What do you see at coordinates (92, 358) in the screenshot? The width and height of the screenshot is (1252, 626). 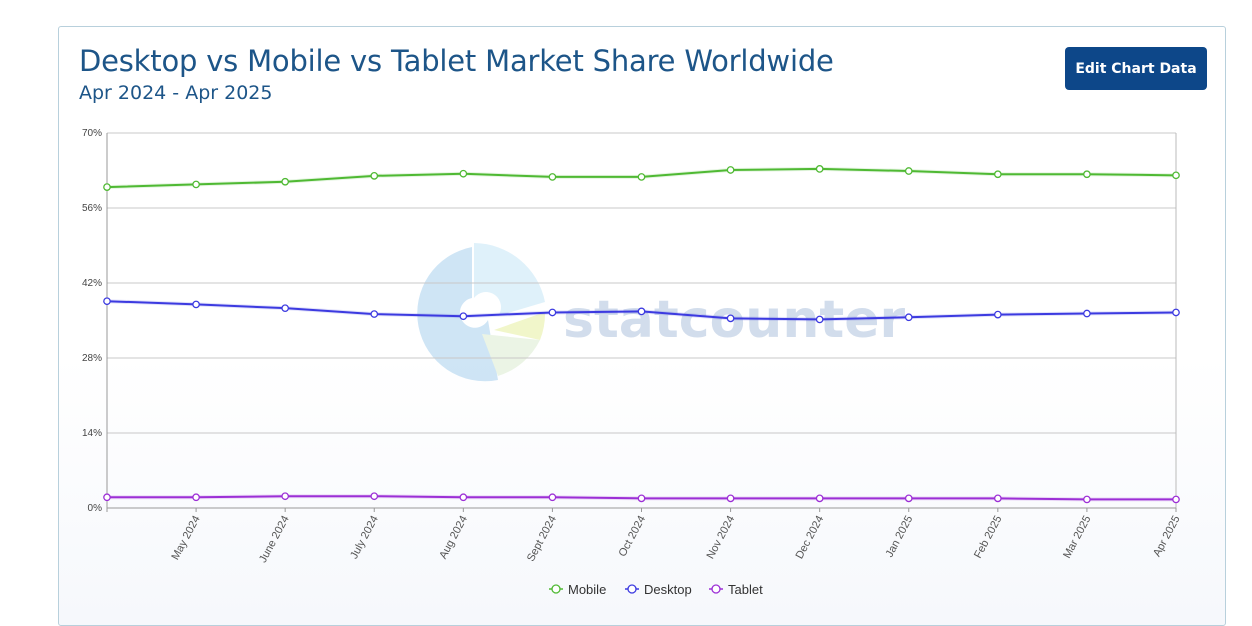 I see `y-tick-label: 28%` at bounding box center [92, 358].